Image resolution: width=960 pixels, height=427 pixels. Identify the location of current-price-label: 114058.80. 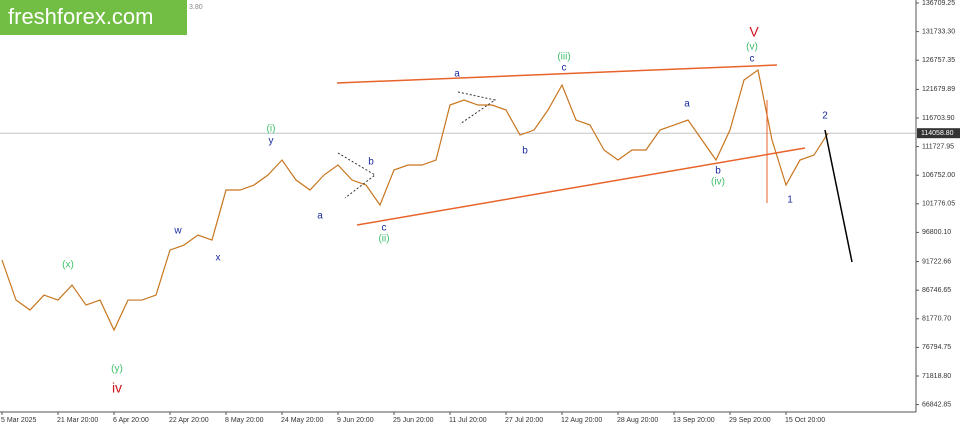
(937, 133).